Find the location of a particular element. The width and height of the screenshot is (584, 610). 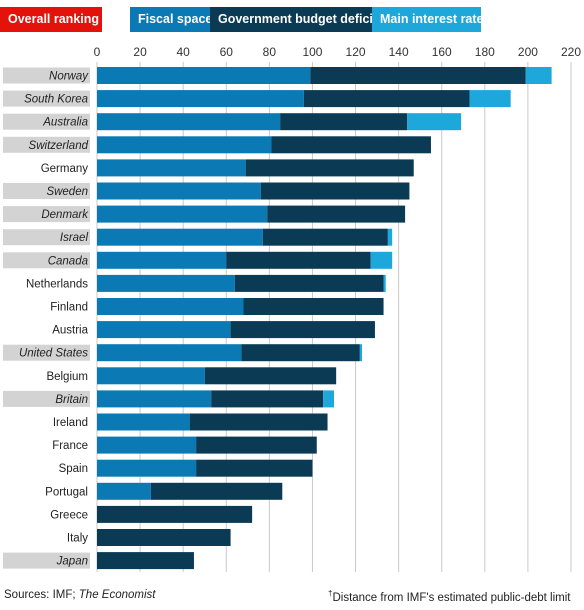

country-label: Sweden is located at coordinates (67, 192).